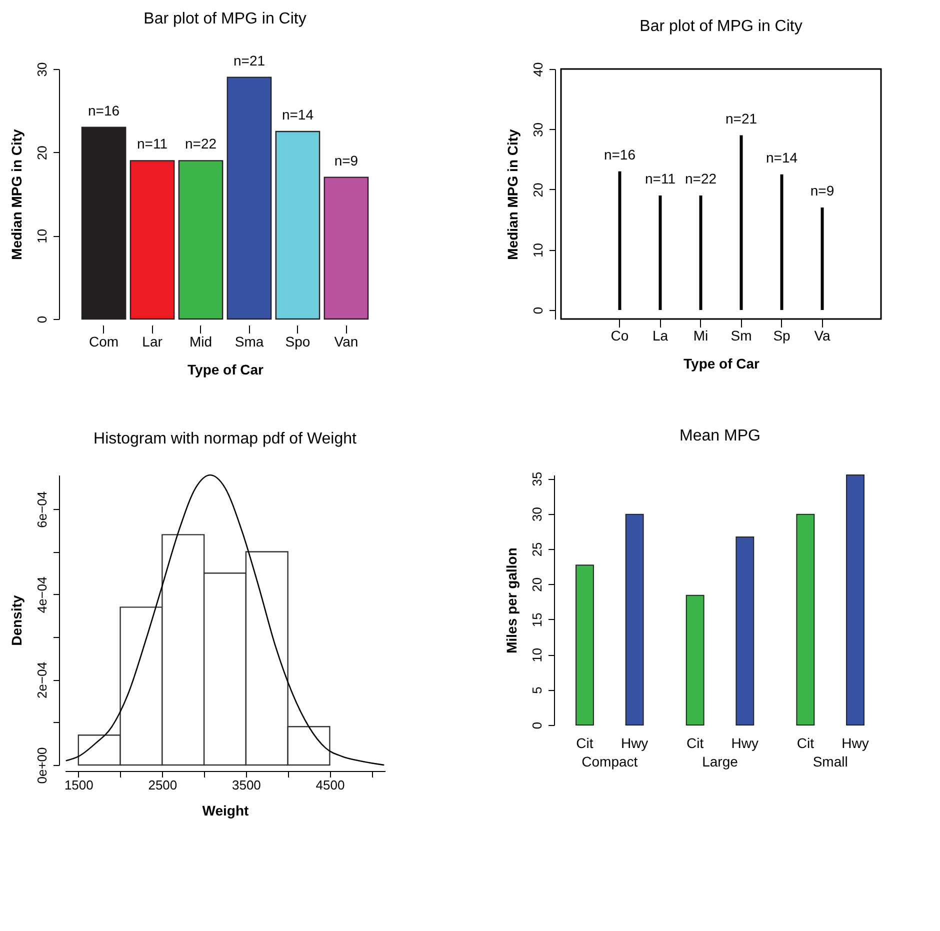 The width and height of the screenshot is (940, 931). I want to click on x-tick-label: Sma, so click(249, 342).